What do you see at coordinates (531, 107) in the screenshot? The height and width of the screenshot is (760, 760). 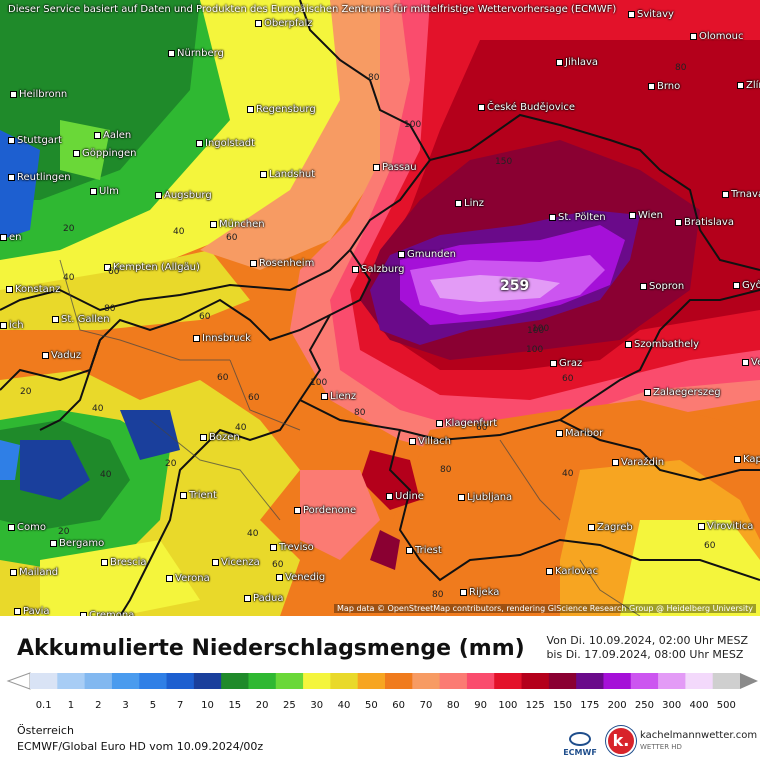 I see `city-name: České Budějovice` at bounding box center [531, 107].